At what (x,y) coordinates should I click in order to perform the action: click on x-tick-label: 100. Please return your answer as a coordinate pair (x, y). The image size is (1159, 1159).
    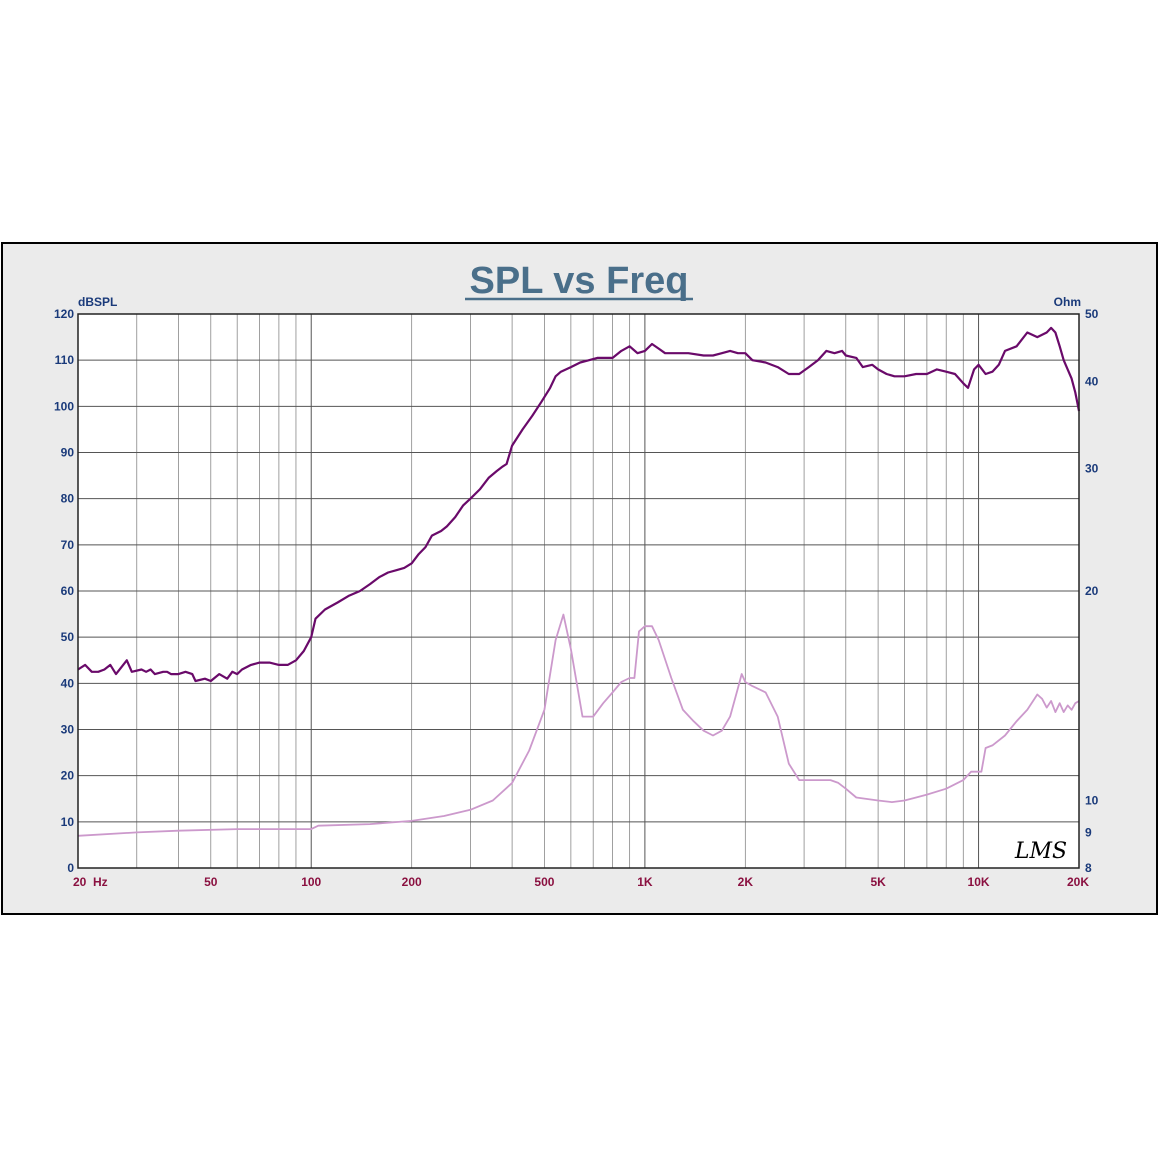
    Looking at the image, I should click on (311, 882).